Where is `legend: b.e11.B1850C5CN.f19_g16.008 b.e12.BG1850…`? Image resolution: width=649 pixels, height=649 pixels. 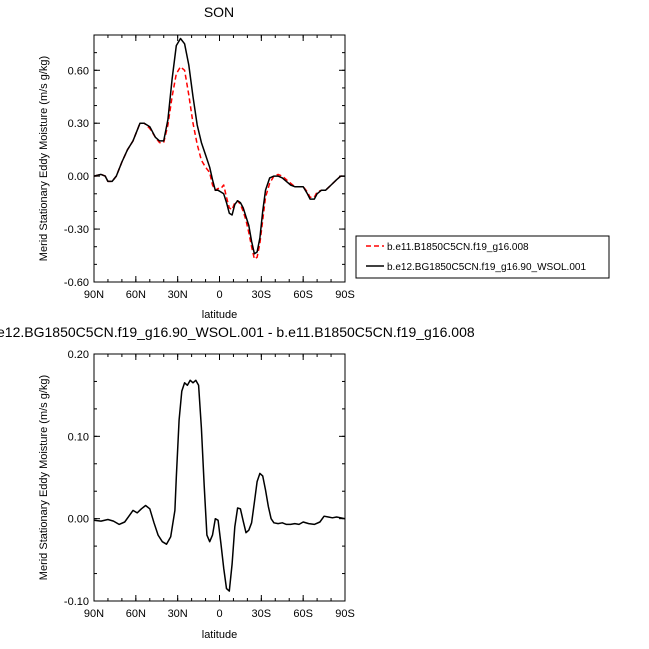
legend: b.e11.B1850C5CN.f19_g16.008 b.e12.BG1850… is located at coordinates (482, 257).